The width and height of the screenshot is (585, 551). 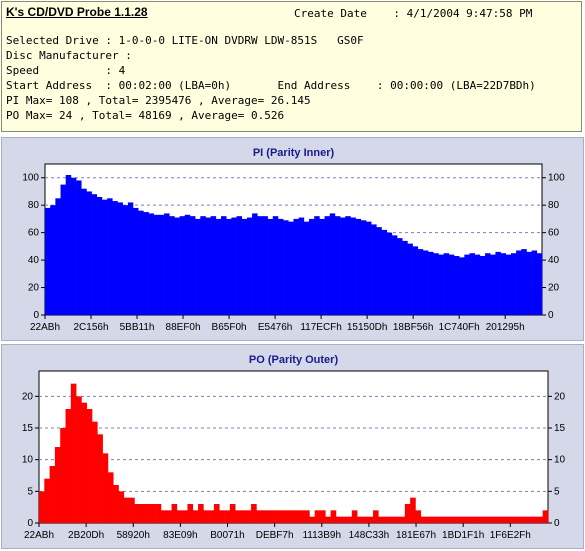 I want to click on pi-y2-tick-label: 80, so click(x=554, y=205).